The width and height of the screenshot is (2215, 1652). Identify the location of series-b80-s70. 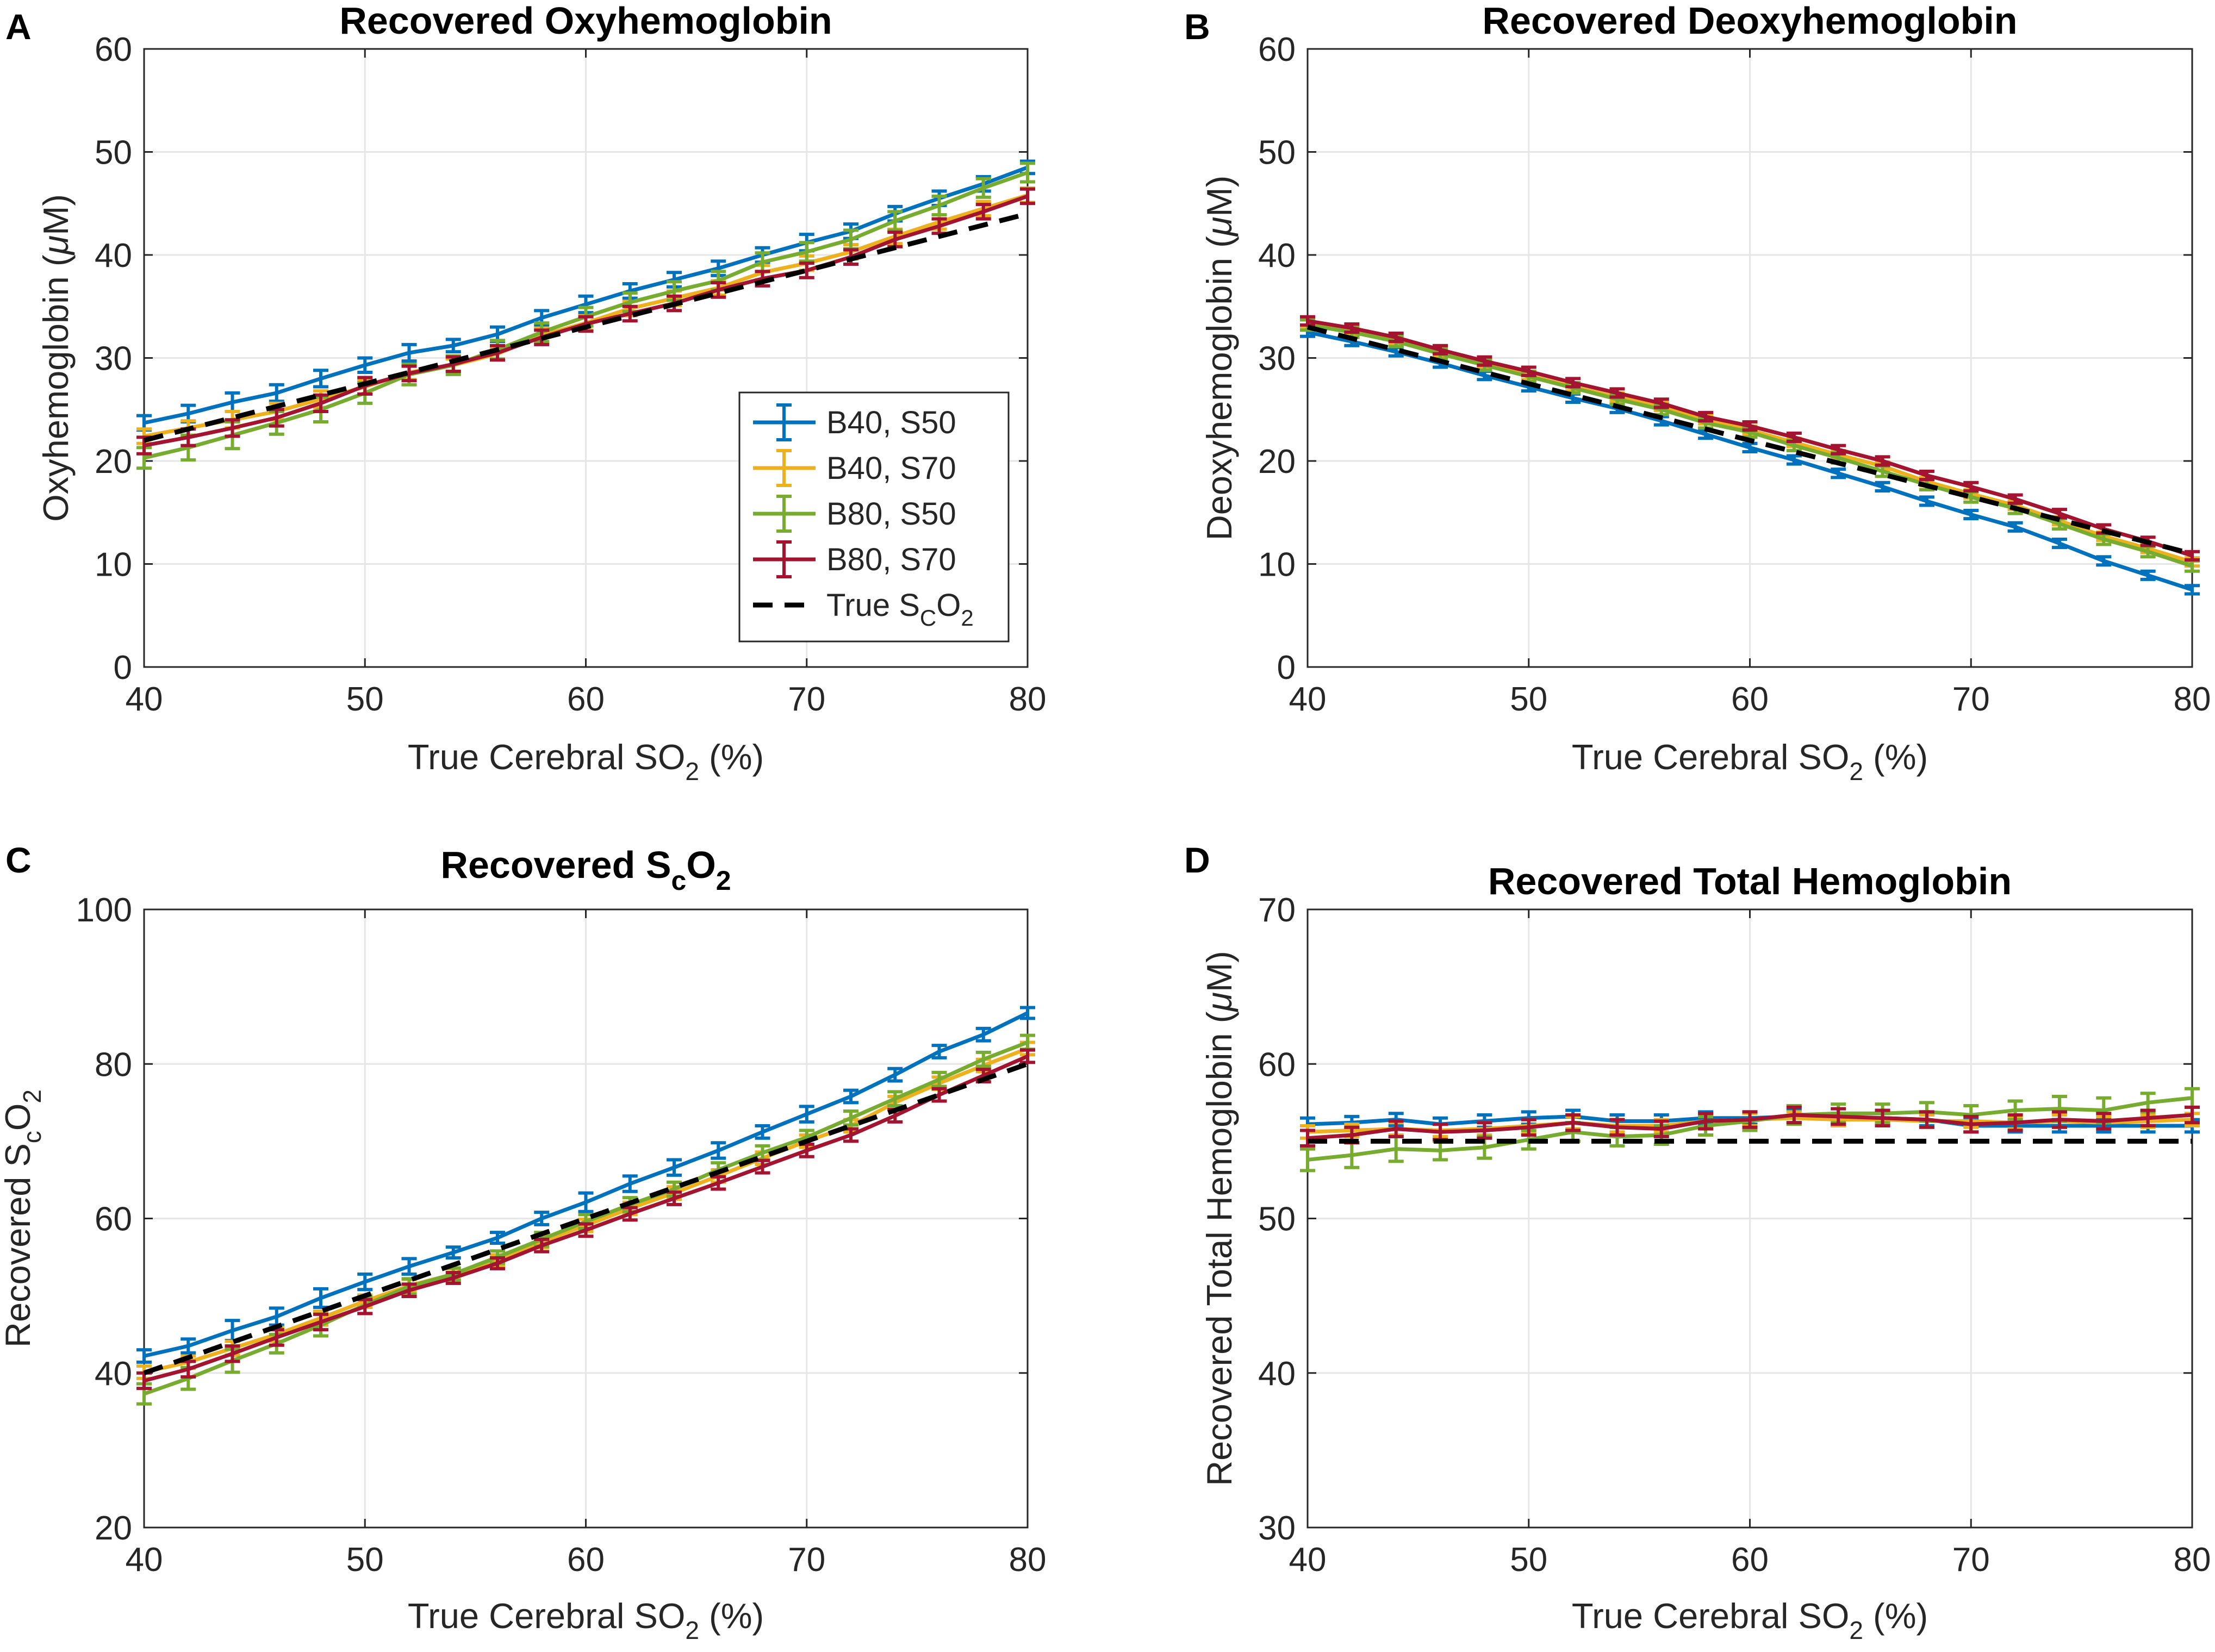
(1750, 1127).